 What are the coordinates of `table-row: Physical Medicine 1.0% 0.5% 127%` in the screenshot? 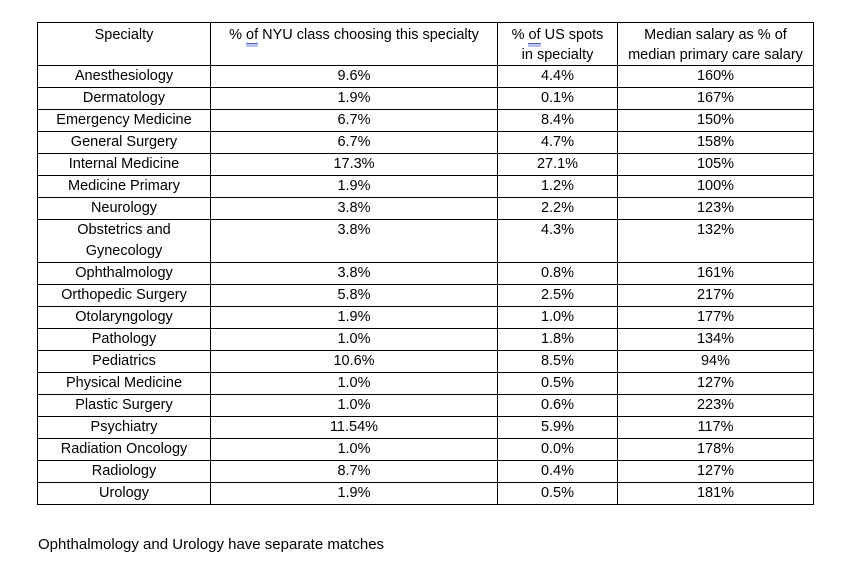 It's located at (425, 383).